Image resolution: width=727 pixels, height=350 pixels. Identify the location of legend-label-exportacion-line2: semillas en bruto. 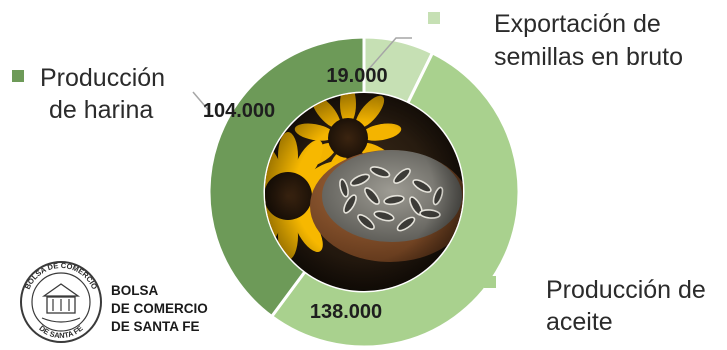
(588, 57).